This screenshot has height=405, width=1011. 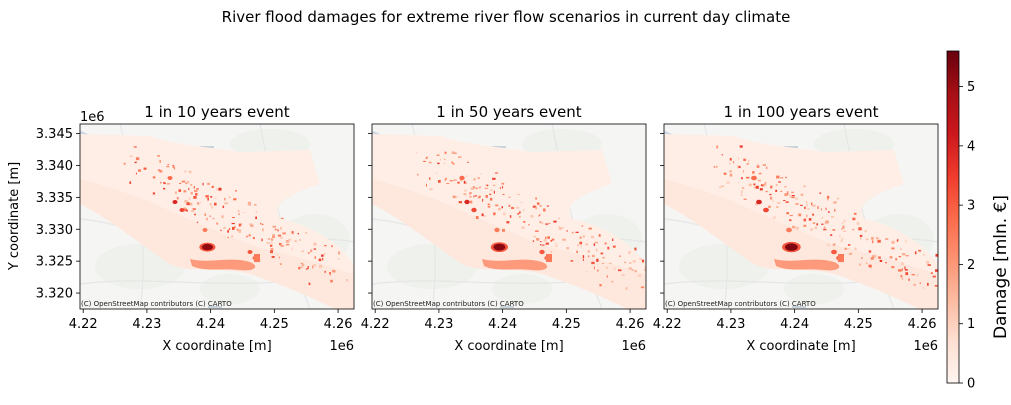 I want to click on damage-hotspot, so click(x=791, y=247).